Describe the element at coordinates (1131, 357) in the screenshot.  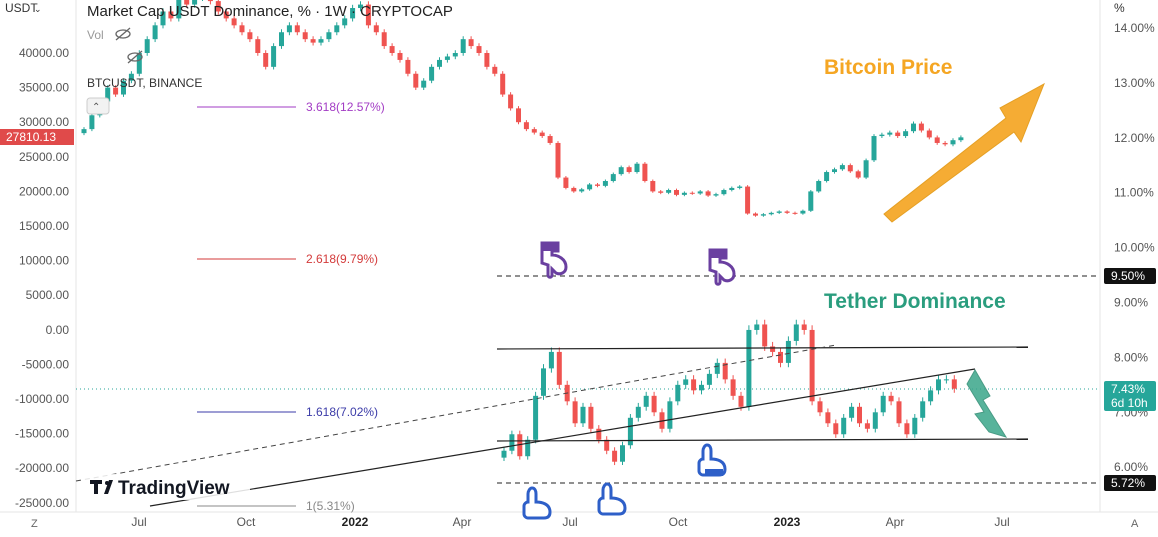
I see `right-axis-tick: 8.00%` at that location.